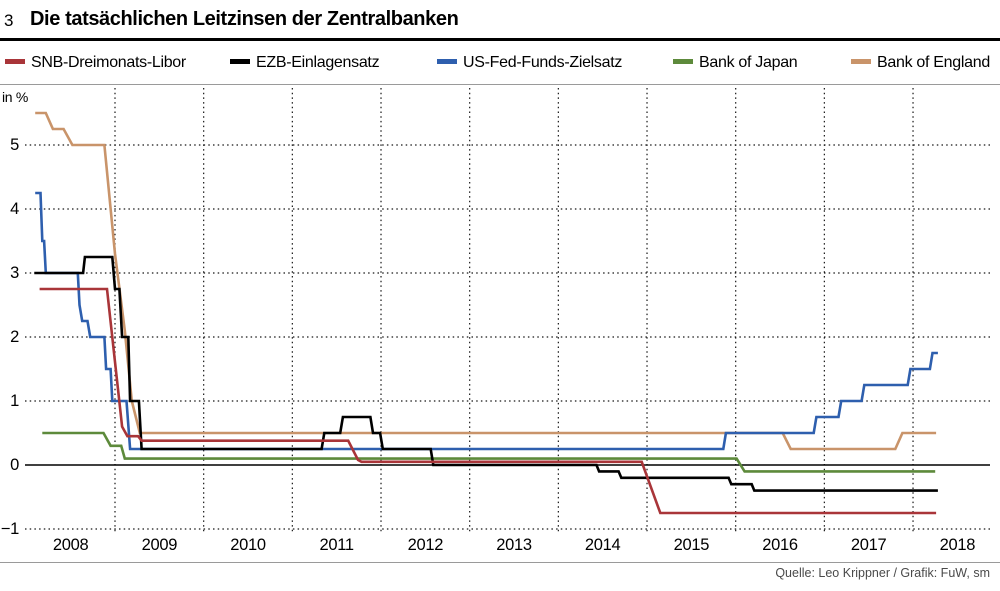  What do you see at coordinates (933, 62) in the screenshot?
I see `legend-item-label: Bank of England` at bounding box center [933, 62].